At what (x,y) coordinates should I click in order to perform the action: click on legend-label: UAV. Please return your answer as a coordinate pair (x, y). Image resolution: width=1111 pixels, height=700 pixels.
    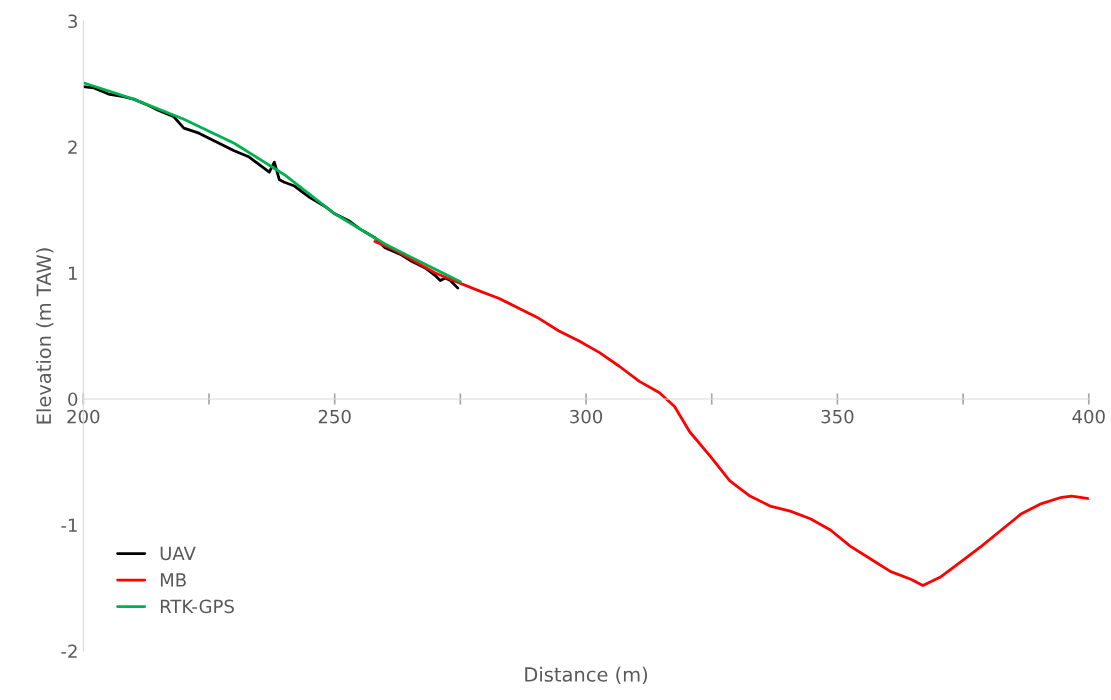
    Looking at the image, I should click on (178, 553).